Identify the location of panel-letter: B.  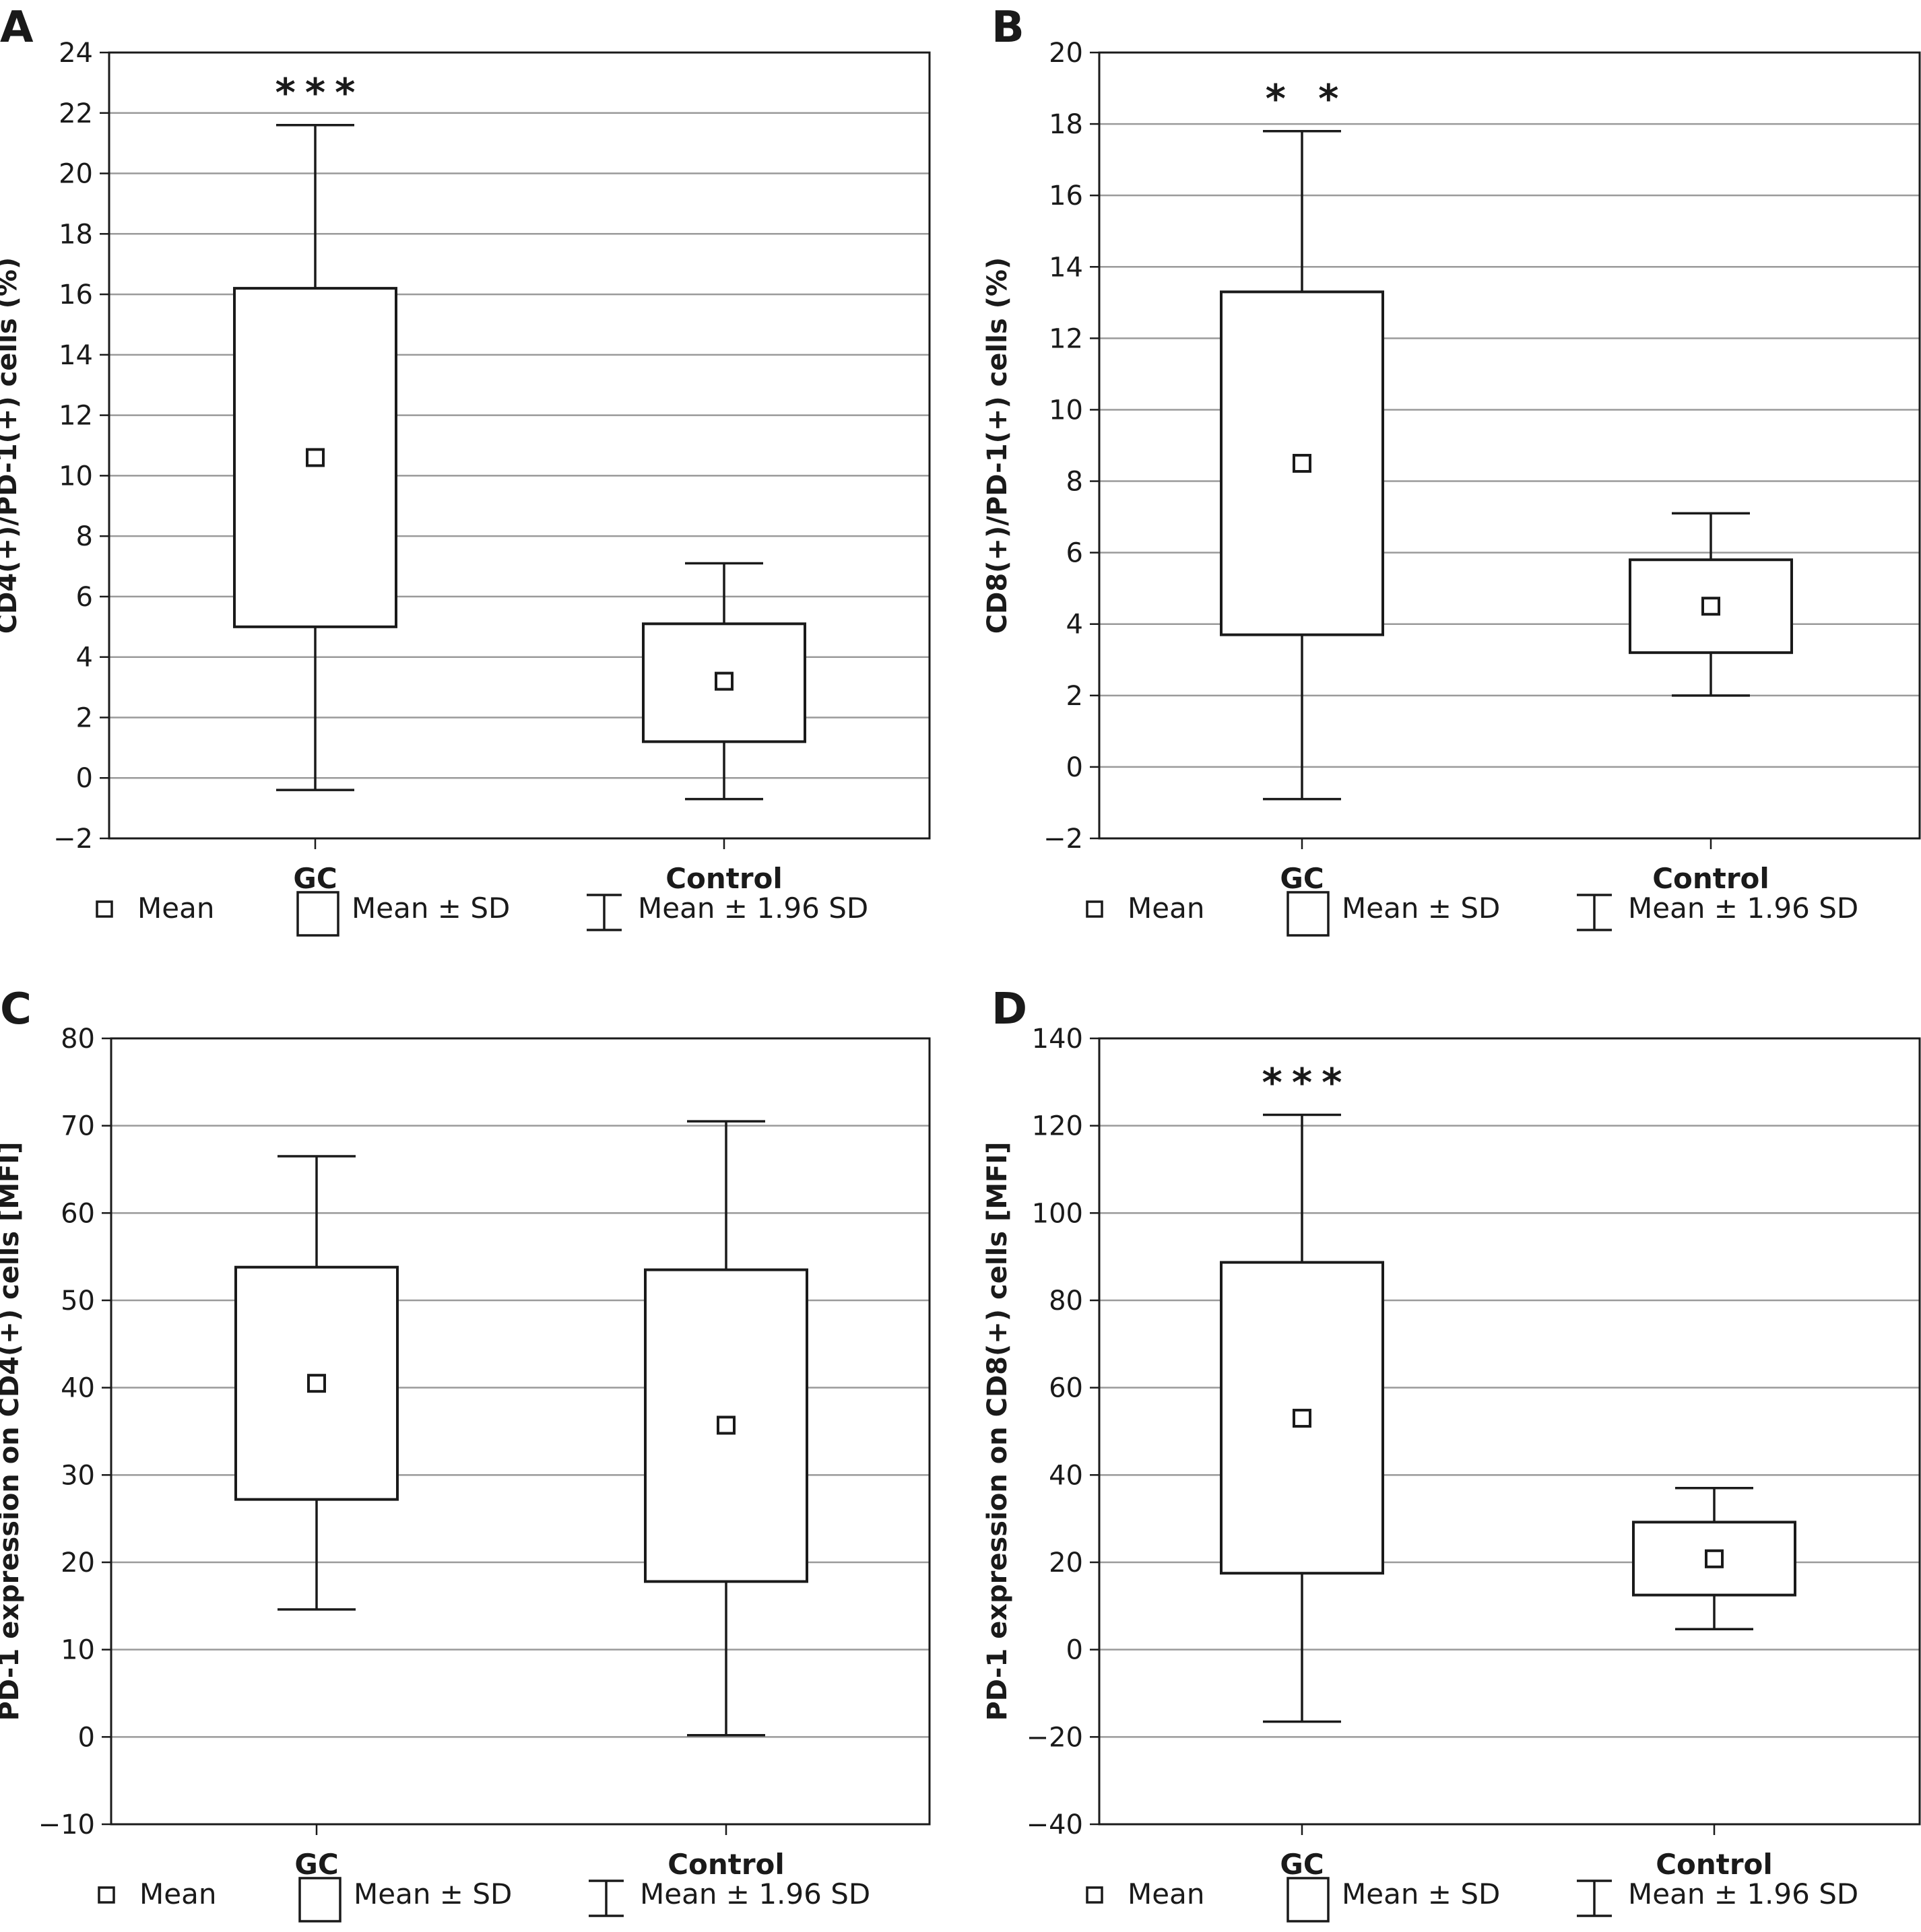
(1007, 28).